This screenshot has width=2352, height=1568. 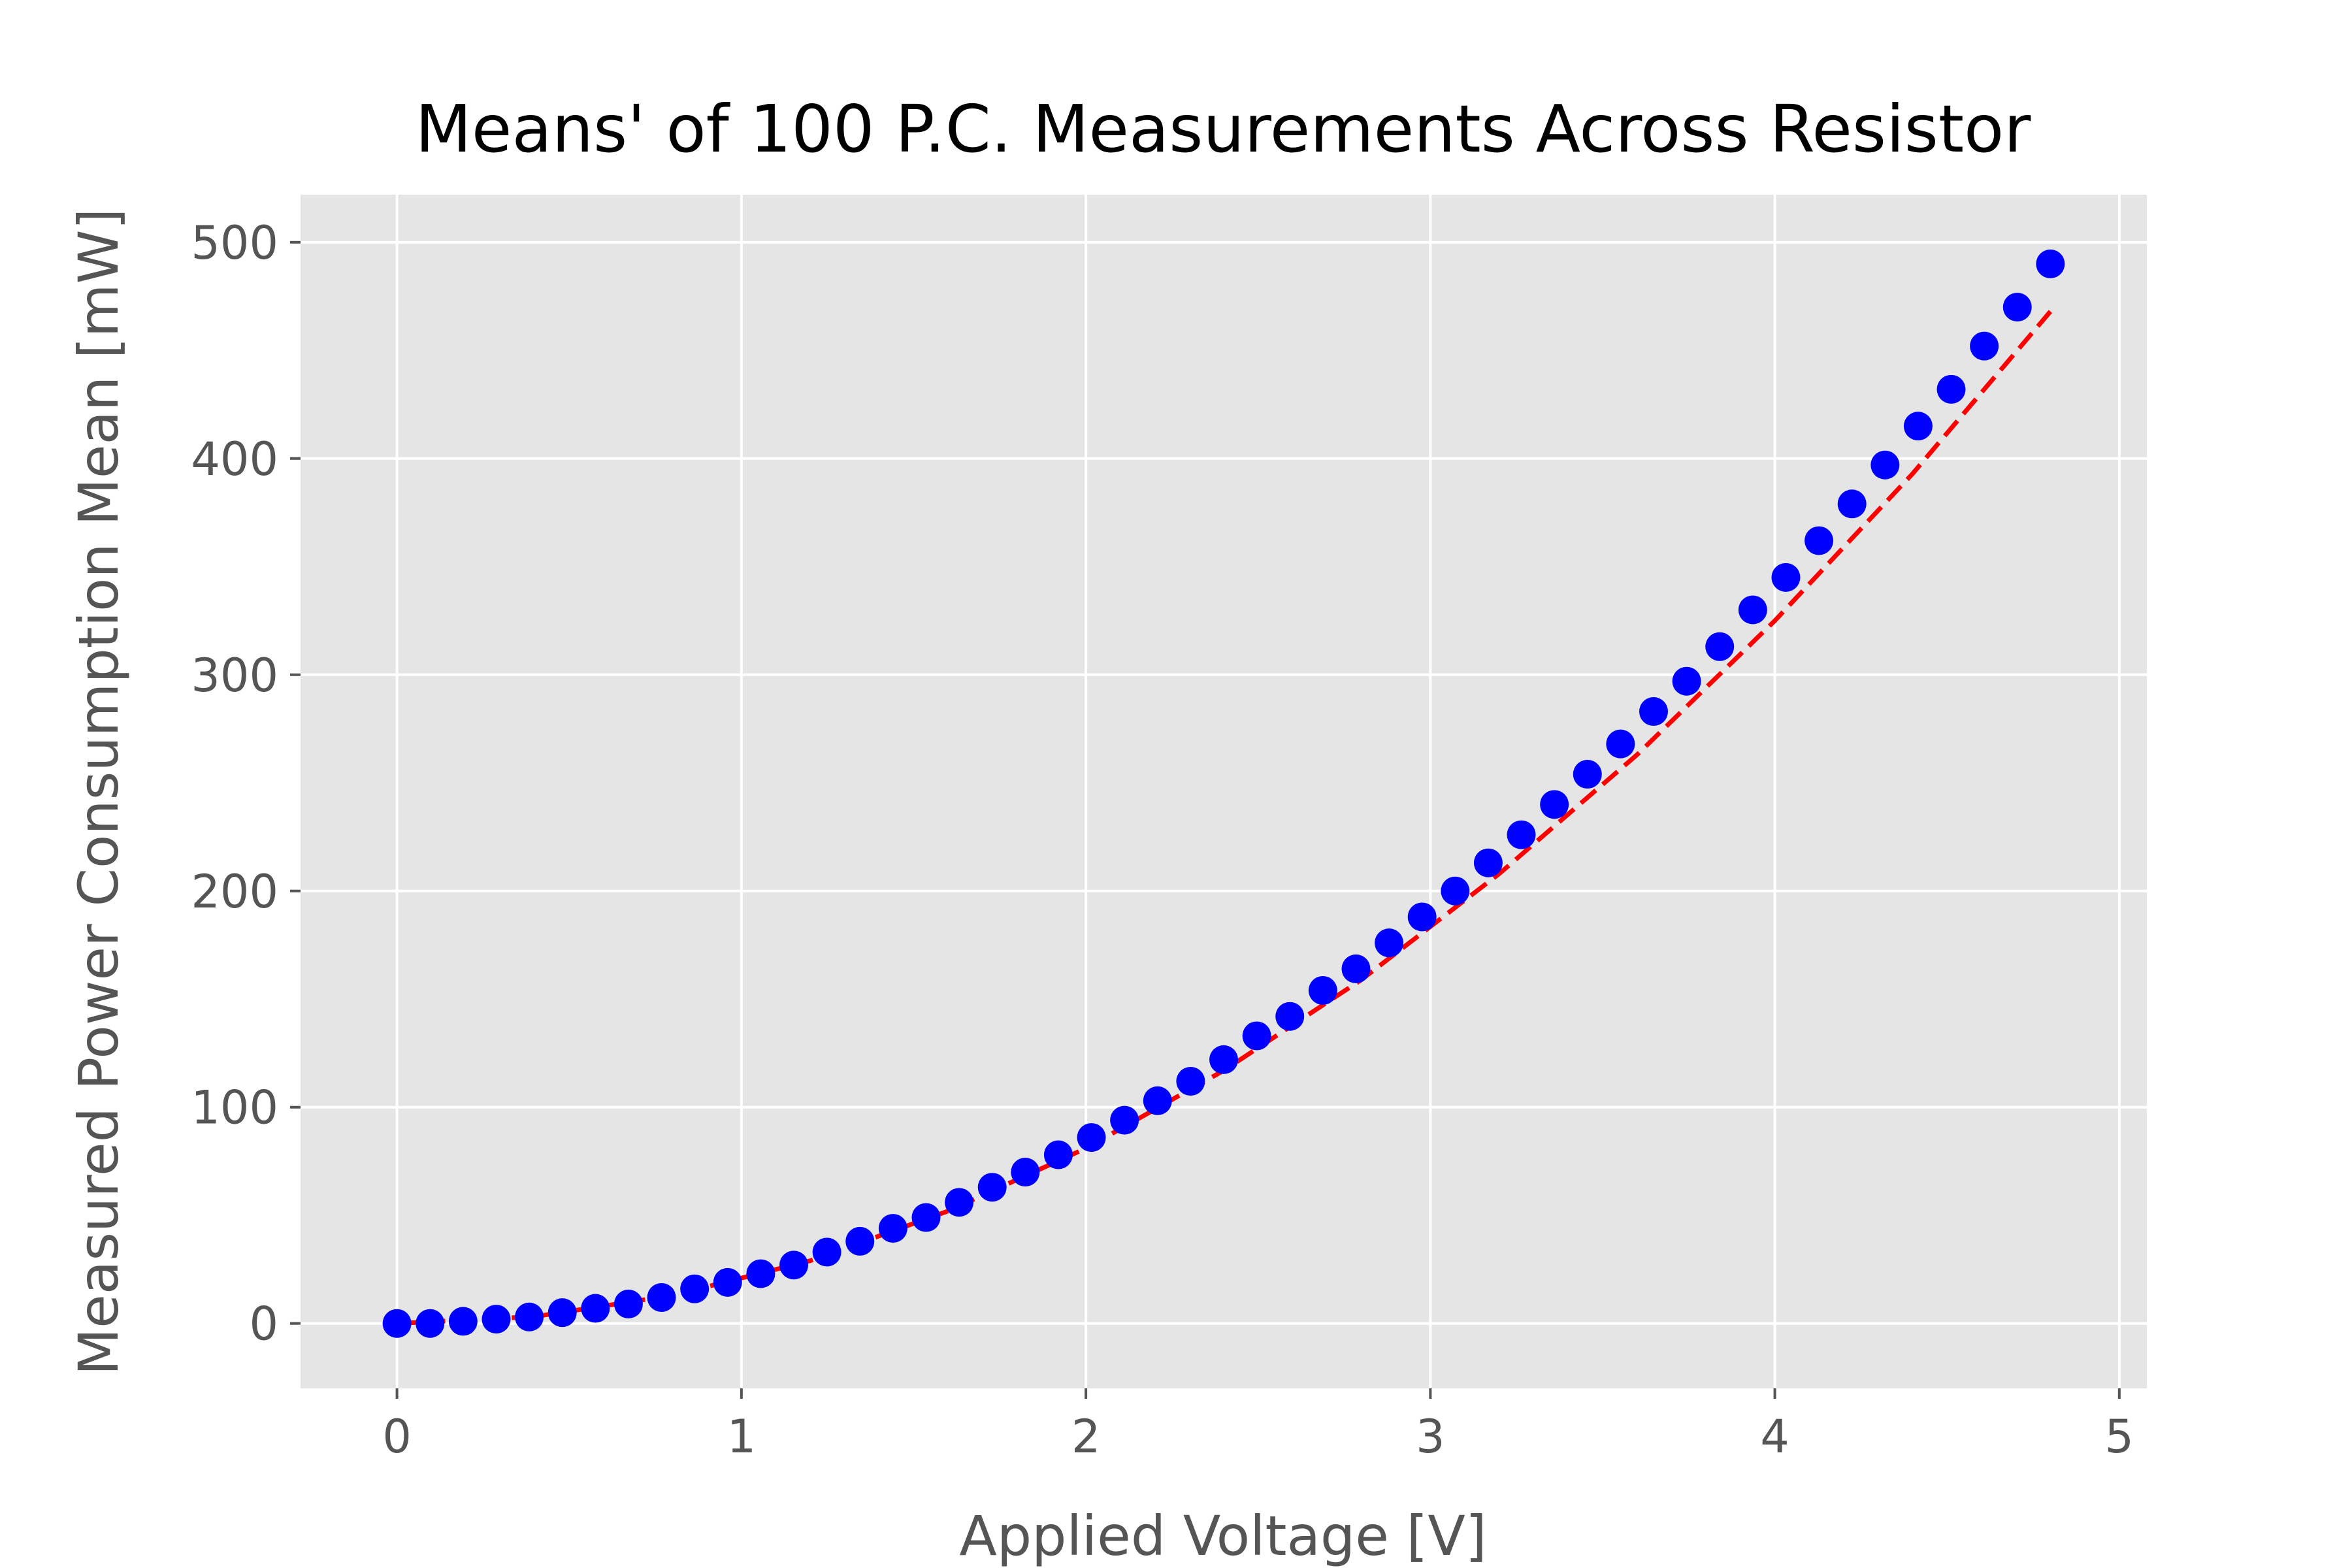 What do you see at coordinates (2119, 1436) in the screenshot?
I see `x-tick-label-5: 5` at bounding box center [2119, 1436].